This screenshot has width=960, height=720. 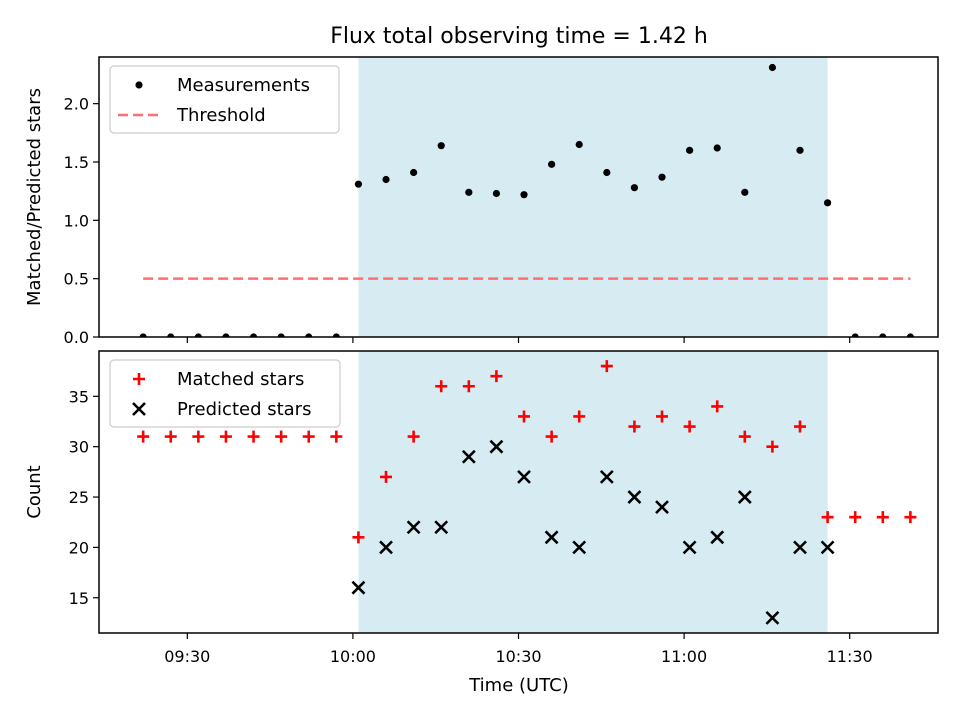 I want to click on x-tick-label: 10:00, so click(x=353, y=656).